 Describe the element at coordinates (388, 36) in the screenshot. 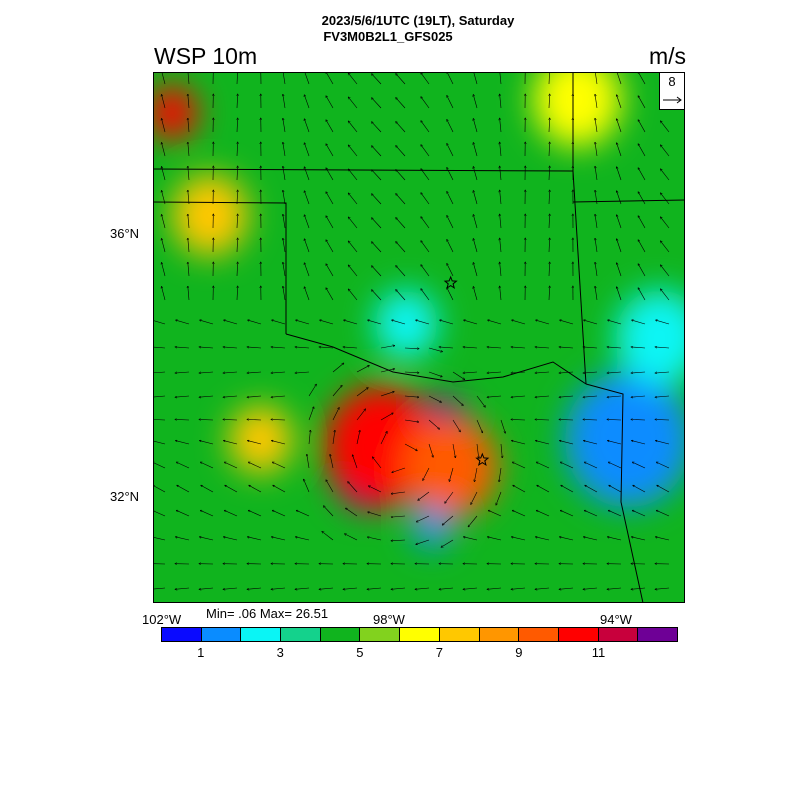

I see `map-title-model: FV3M0B2L1_GFS025` at that location.